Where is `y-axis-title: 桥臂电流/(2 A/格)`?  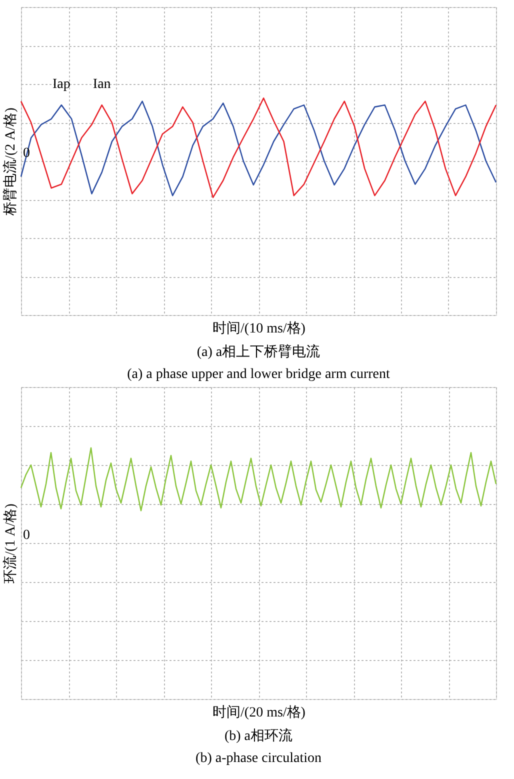
y-axis-title: 桥臂电流/(2 A/格) is located at coordinates (10, 161).